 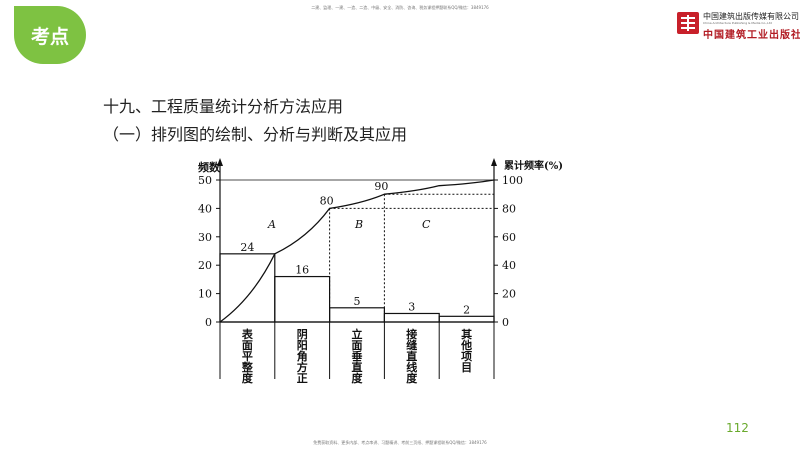 What do you see at coordinates (271, 224) in the screenshot?
I see `zone-label-a: A` at bounding box center [271, 224].